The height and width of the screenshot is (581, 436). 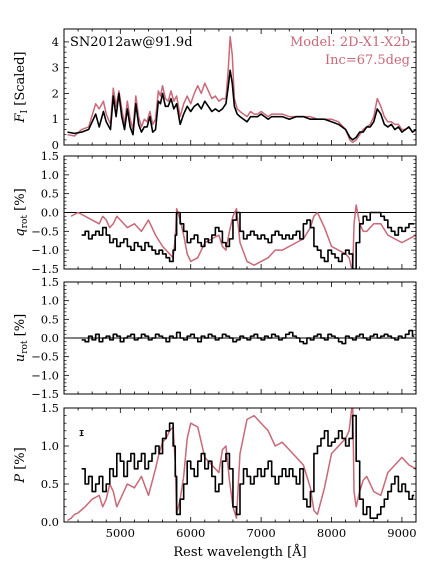 What do you see at coordinates (120, 533) in the screenshot?
I see `x-tick-label: 5000` at bounding box center [120, 533].